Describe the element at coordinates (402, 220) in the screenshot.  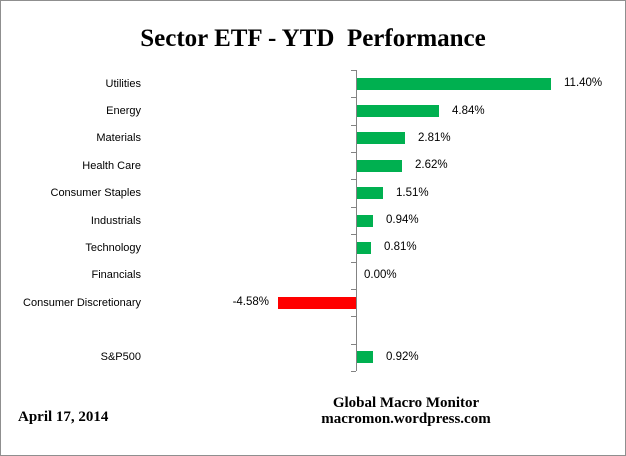
I see `value-label: 0.94%` at that location.